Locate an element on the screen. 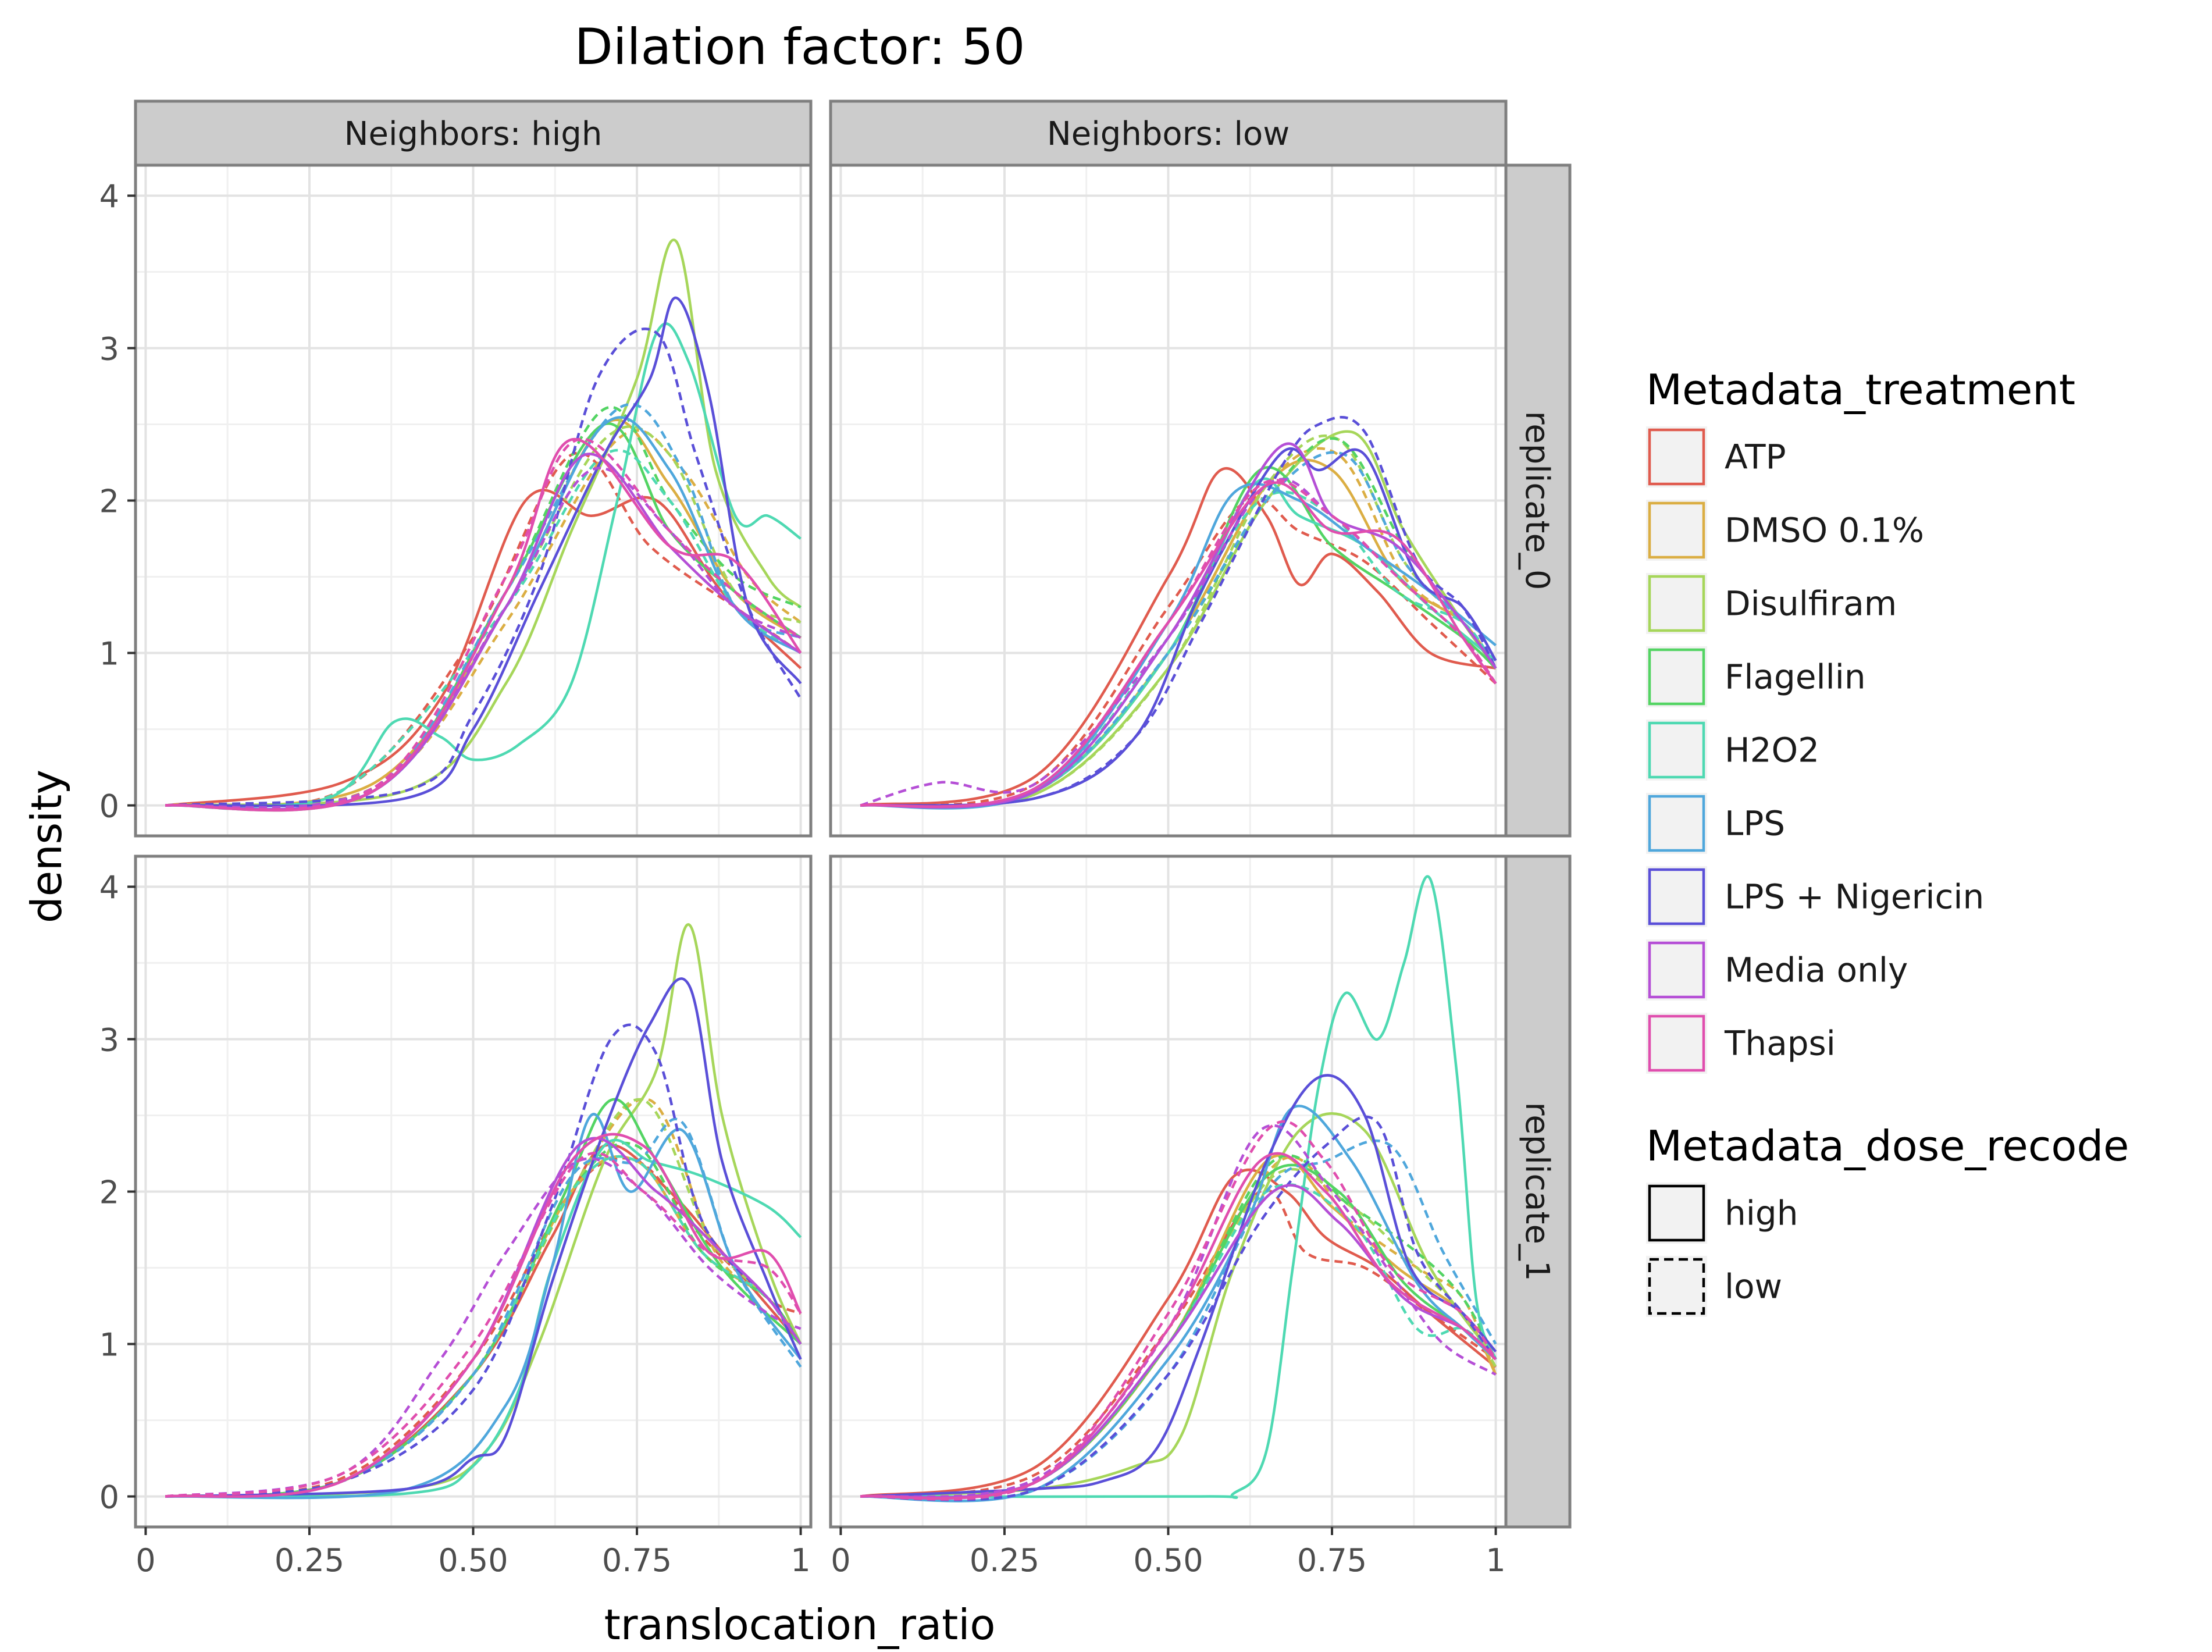 Image resolution: width=2212 pixels, height=1652 pixels. chart-title: Dilation factor: 50 is located at coordinates (800, 47).